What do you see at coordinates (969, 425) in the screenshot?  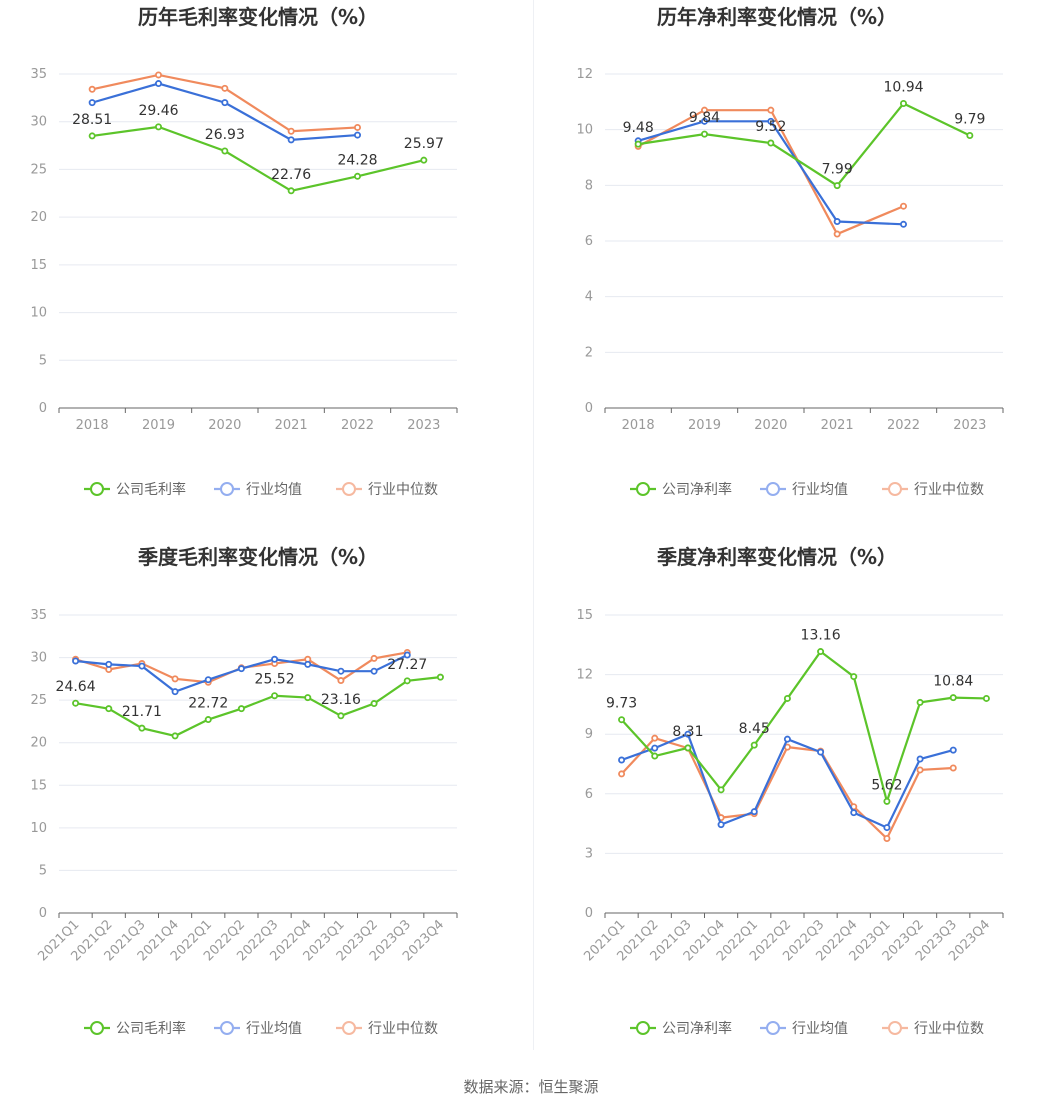 I see `x-tick-label: 2023` at bounding box center [969, 425].